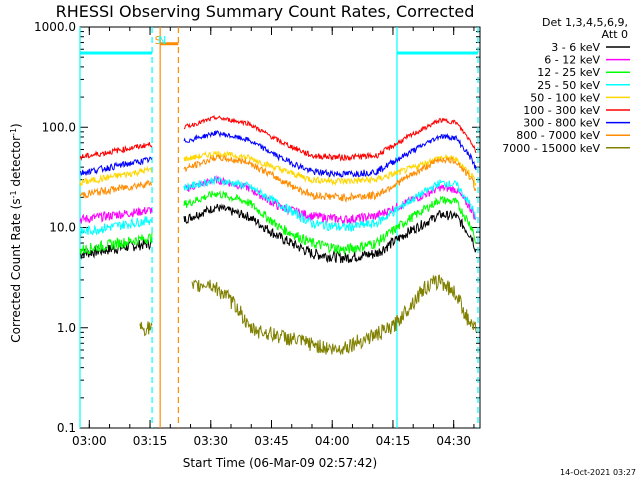  What do you see at coordinates (568, 85) in the screenshot?
I see `legend-label: 25 - 50 keV` at bounding box center [568, 85].